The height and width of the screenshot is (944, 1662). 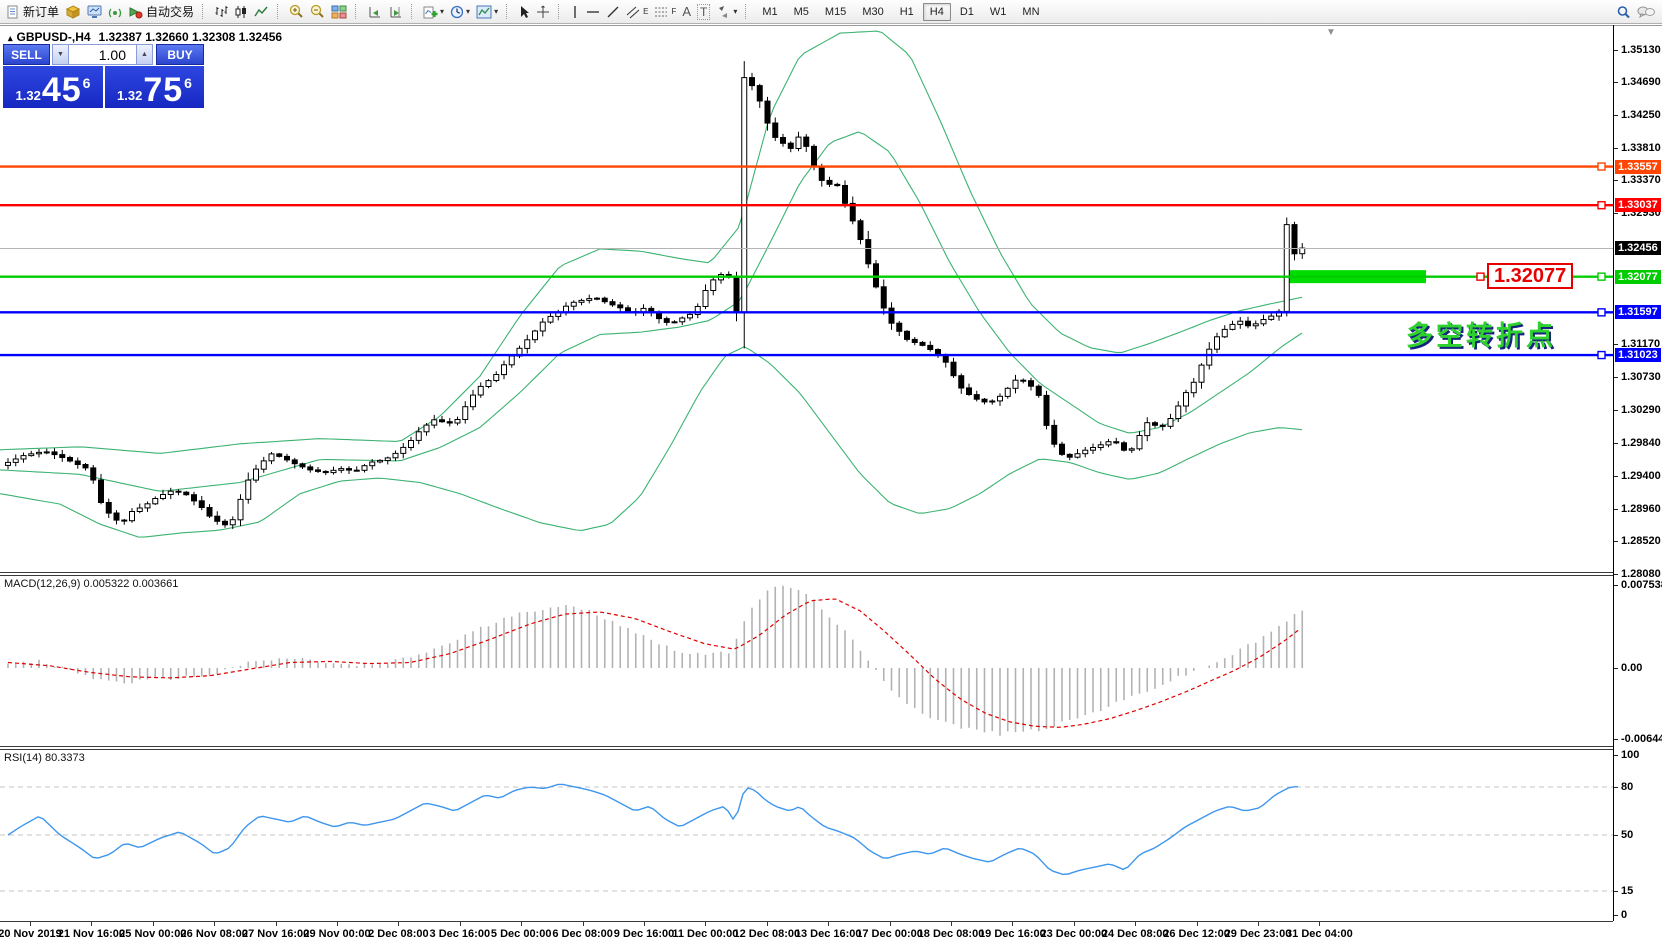 I want to click on symbol-period-label: GBPUSD-,H4, so click(x=53, y=37).